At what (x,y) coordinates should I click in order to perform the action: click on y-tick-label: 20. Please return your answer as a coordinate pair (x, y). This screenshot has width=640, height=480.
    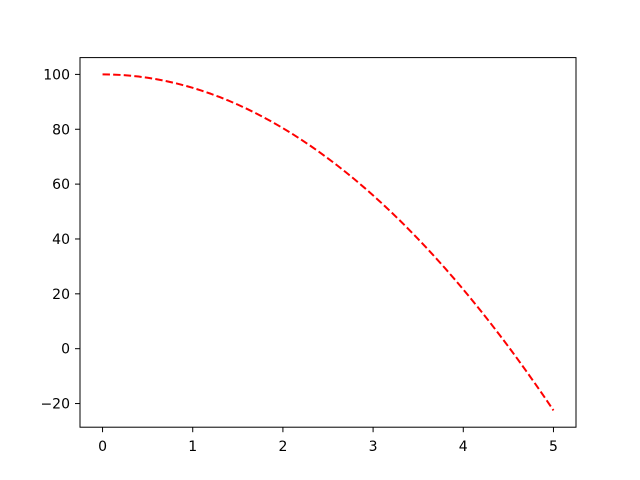
    Looking at the image, I should click on (61, 295).